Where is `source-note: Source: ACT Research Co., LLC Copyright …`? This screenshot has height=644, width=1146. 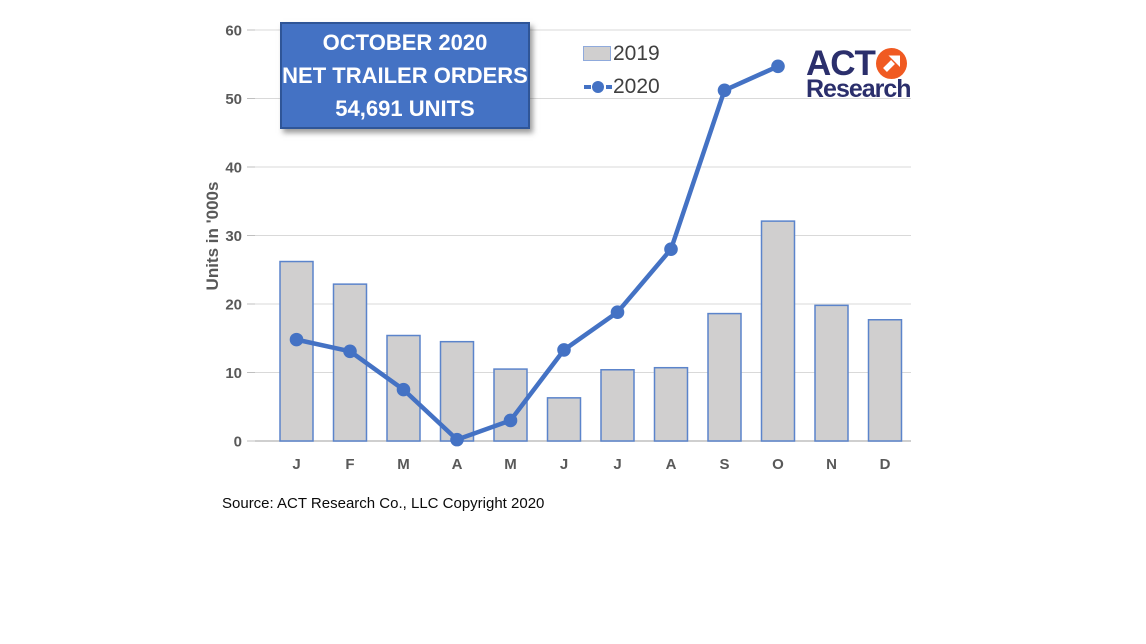 source-note: Source: ACT Research Co., LLC Copyright … is located at coordinates (383, 503).